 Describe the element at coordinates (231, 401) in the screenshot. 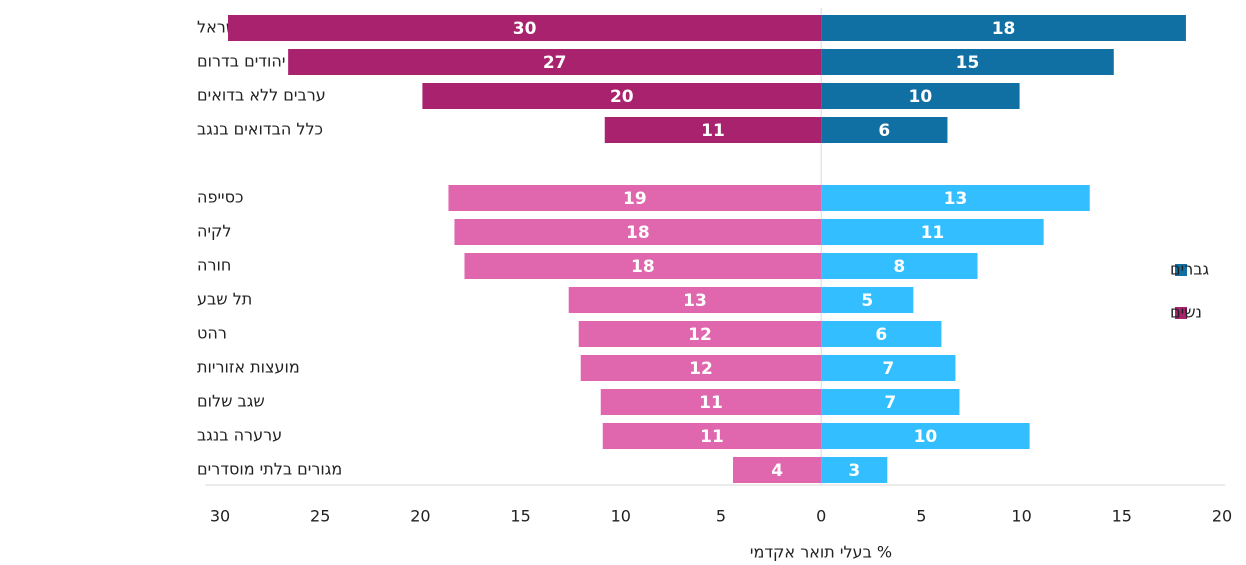

I see `category-label: שגב שלום` at that location.